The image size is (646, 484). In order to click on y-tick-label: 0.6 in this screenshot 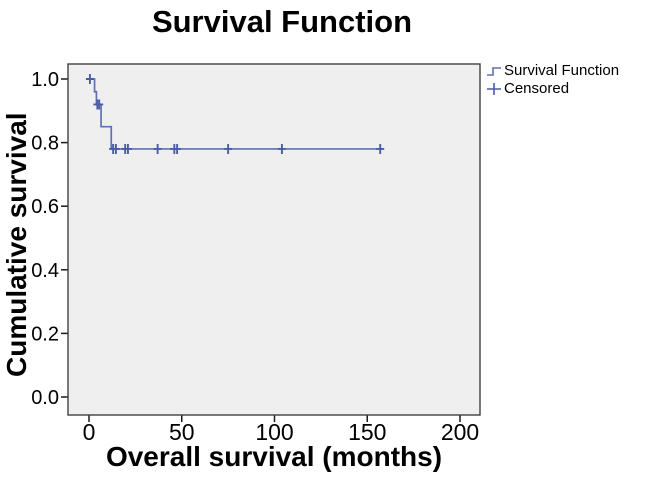, I will do `click(45, 207)`.